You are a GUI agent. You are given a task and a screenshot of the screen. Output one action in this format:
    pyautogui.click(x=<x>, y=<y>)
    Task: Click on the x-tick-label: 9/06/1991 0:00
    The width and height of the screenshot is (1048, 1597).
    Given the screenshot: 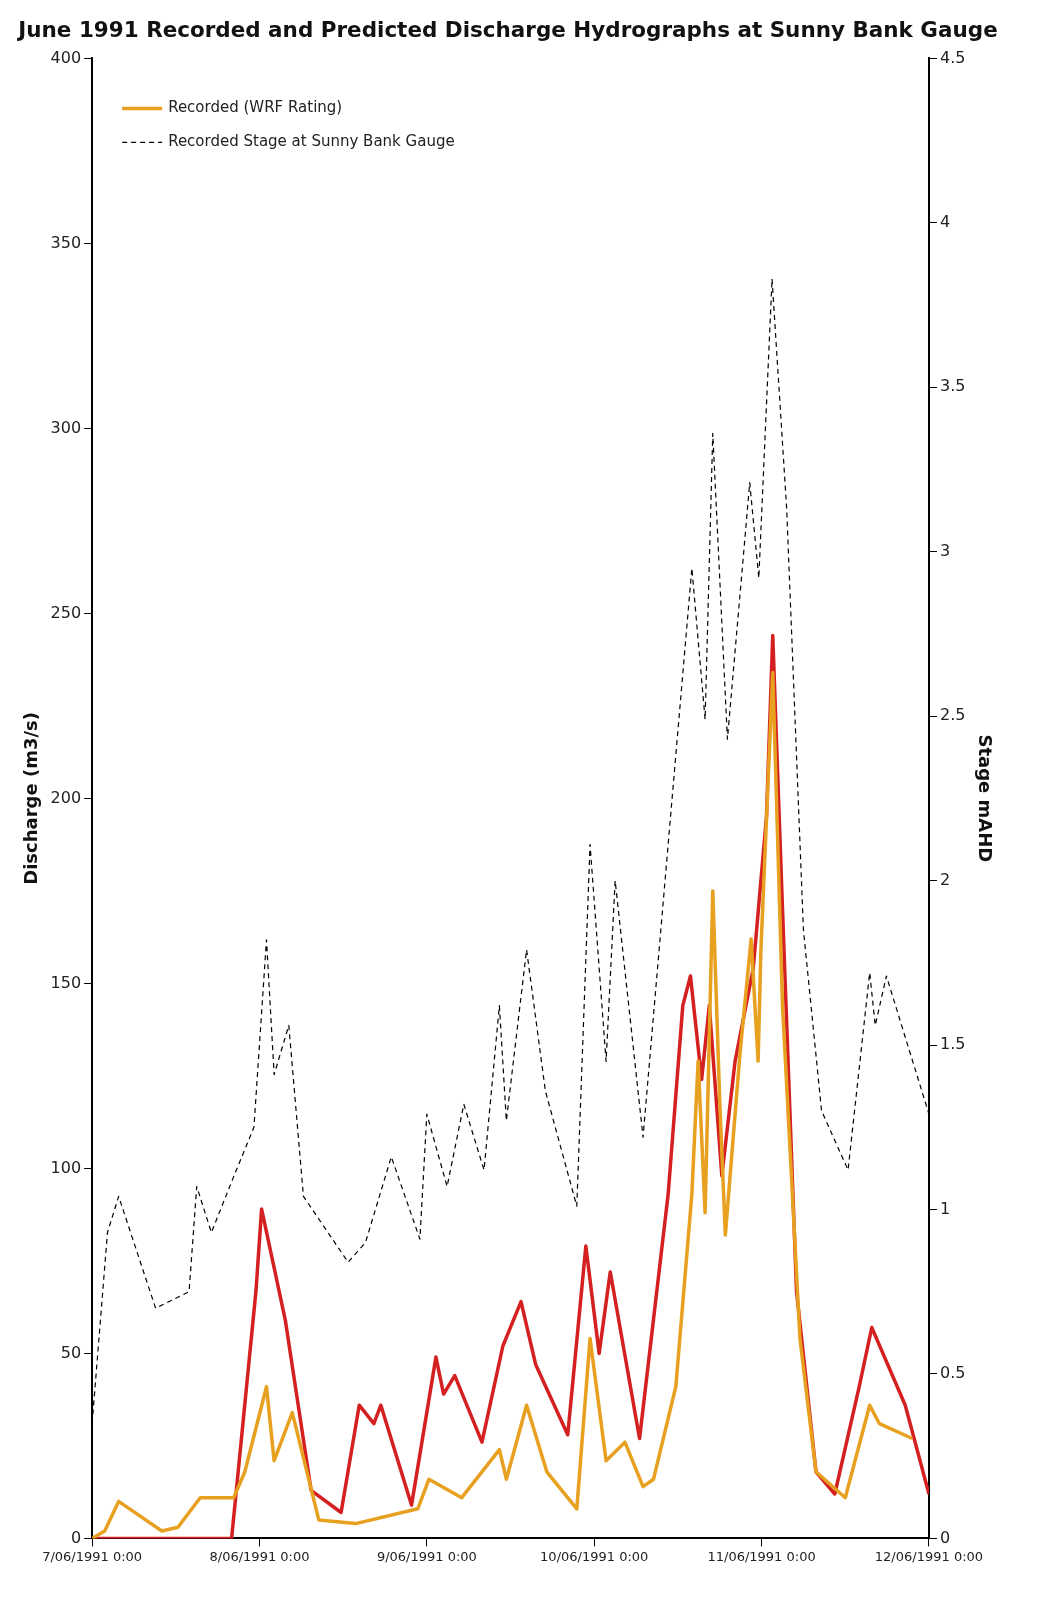 What is the action you would take?
    pyautogui.click(x=426, y=1556)
    